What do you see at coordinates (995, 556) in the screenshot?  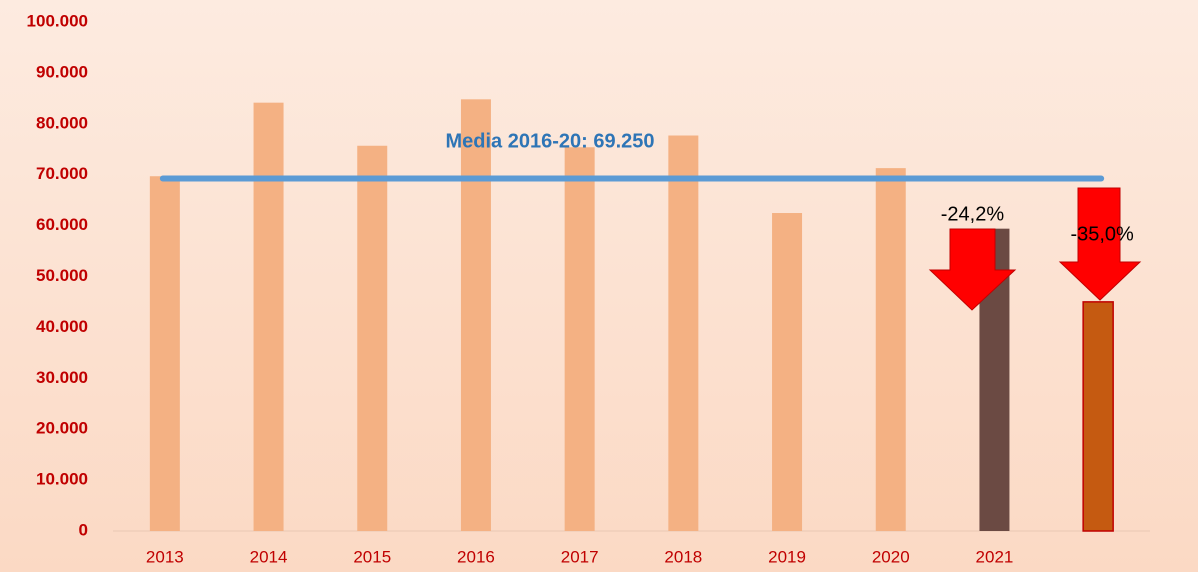 I see `x-tick-label: 2021` at bounding box center [995, 556].